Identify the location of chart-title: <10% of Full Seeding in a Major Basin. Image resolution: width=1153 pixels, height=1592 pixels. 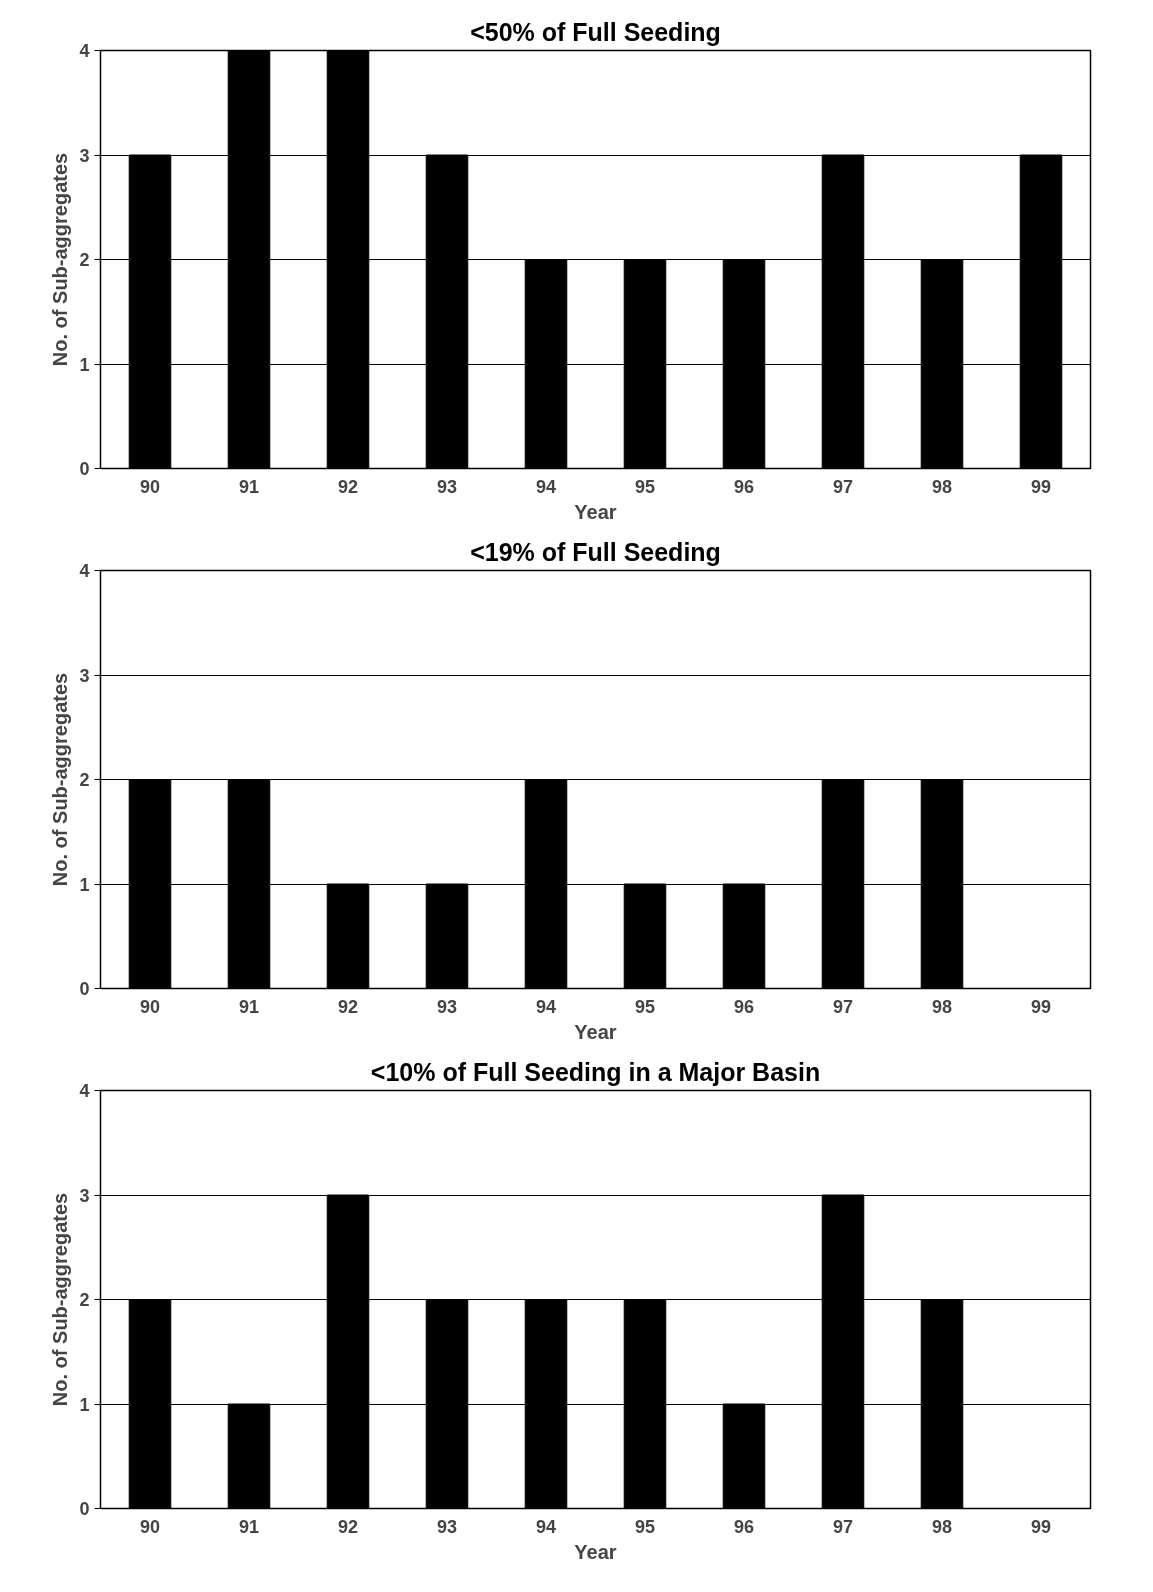
(595, 1071).